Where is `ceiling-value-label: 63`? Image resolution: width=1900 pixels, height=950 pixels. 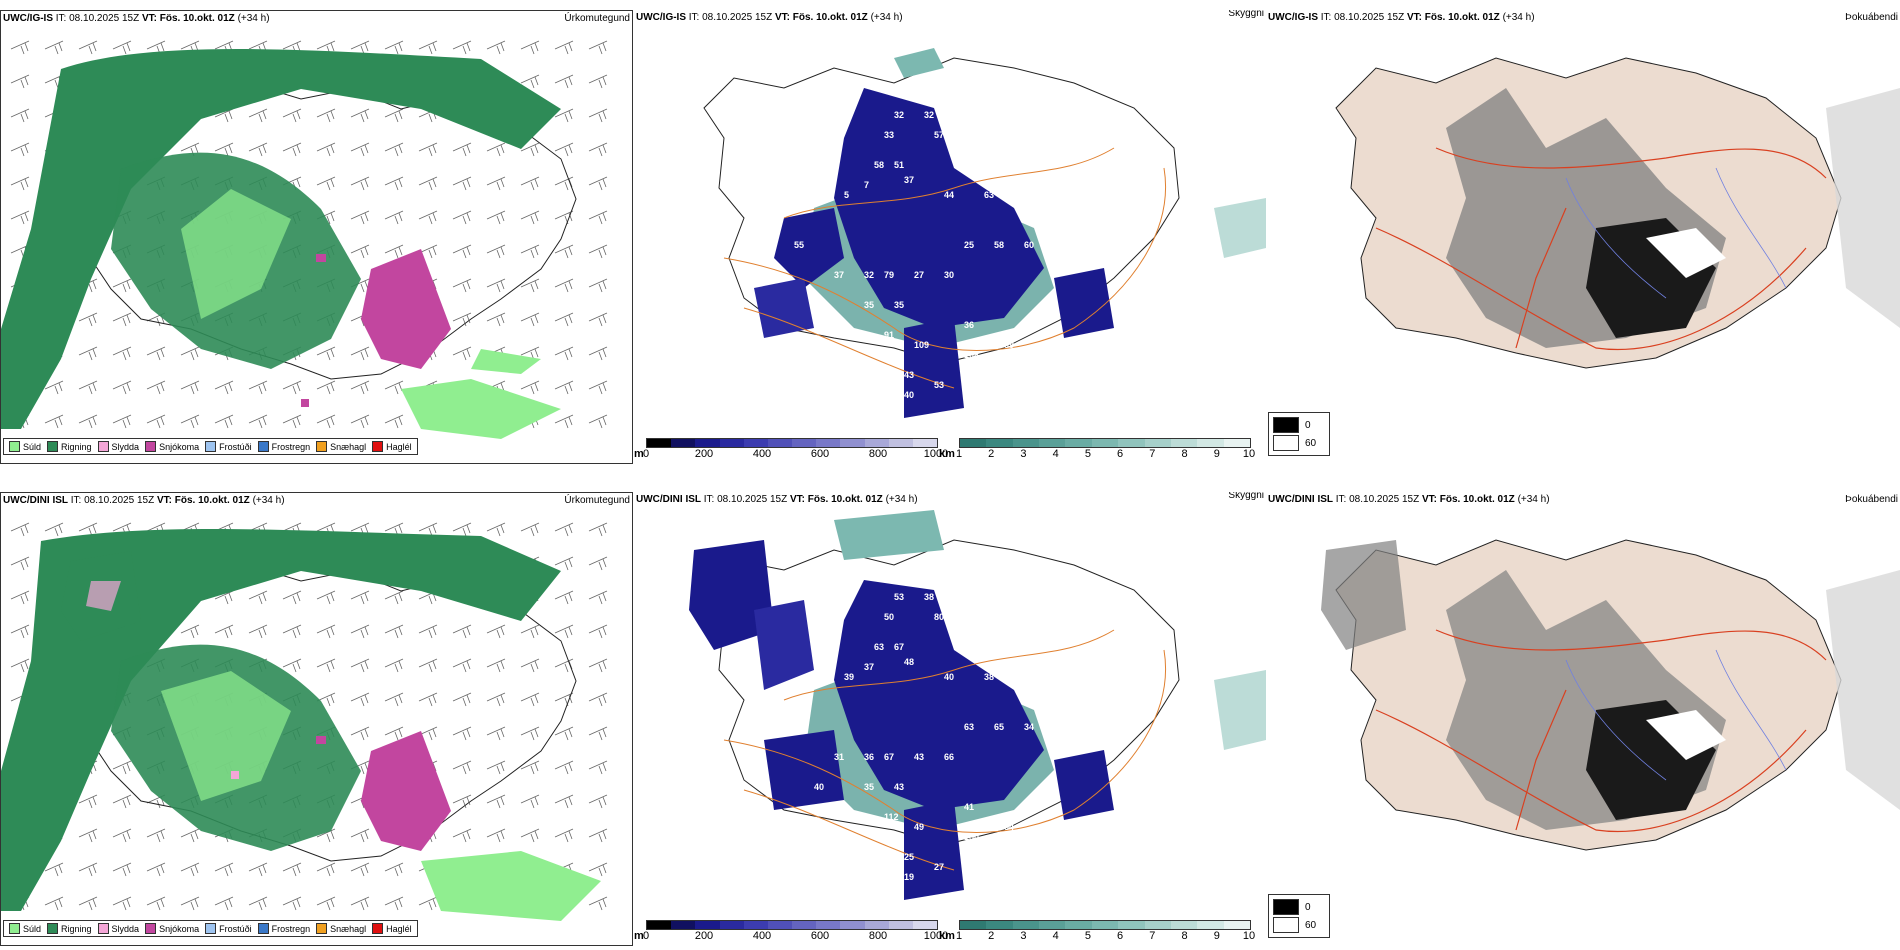 ceiling-value-label: 63 is located at coordinates (879, 647).